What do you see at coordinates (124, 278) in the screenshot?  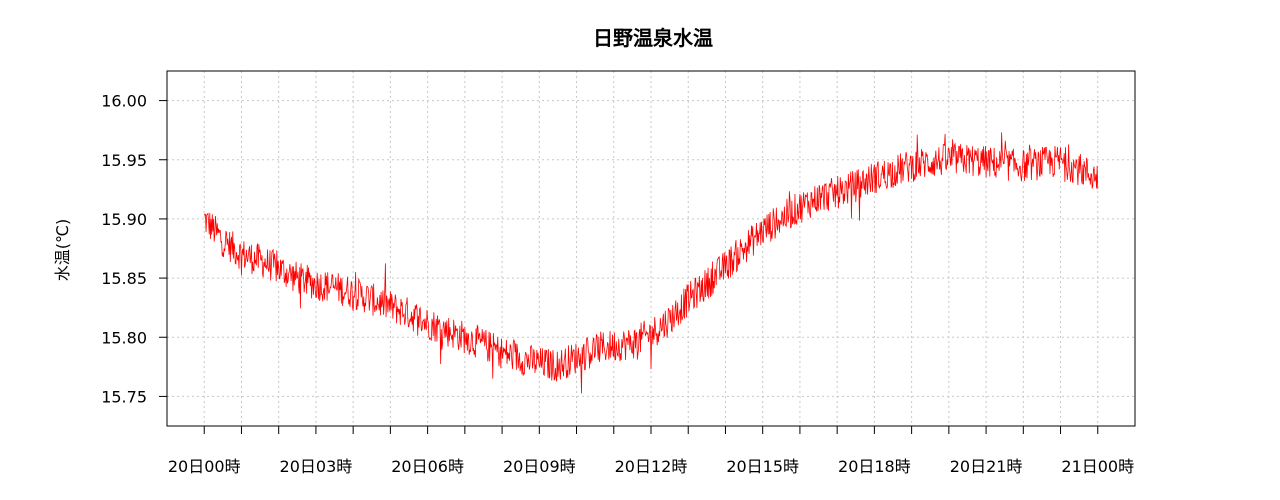 I see `y-tick-label: 15.85` at bounding box center [124, 278].